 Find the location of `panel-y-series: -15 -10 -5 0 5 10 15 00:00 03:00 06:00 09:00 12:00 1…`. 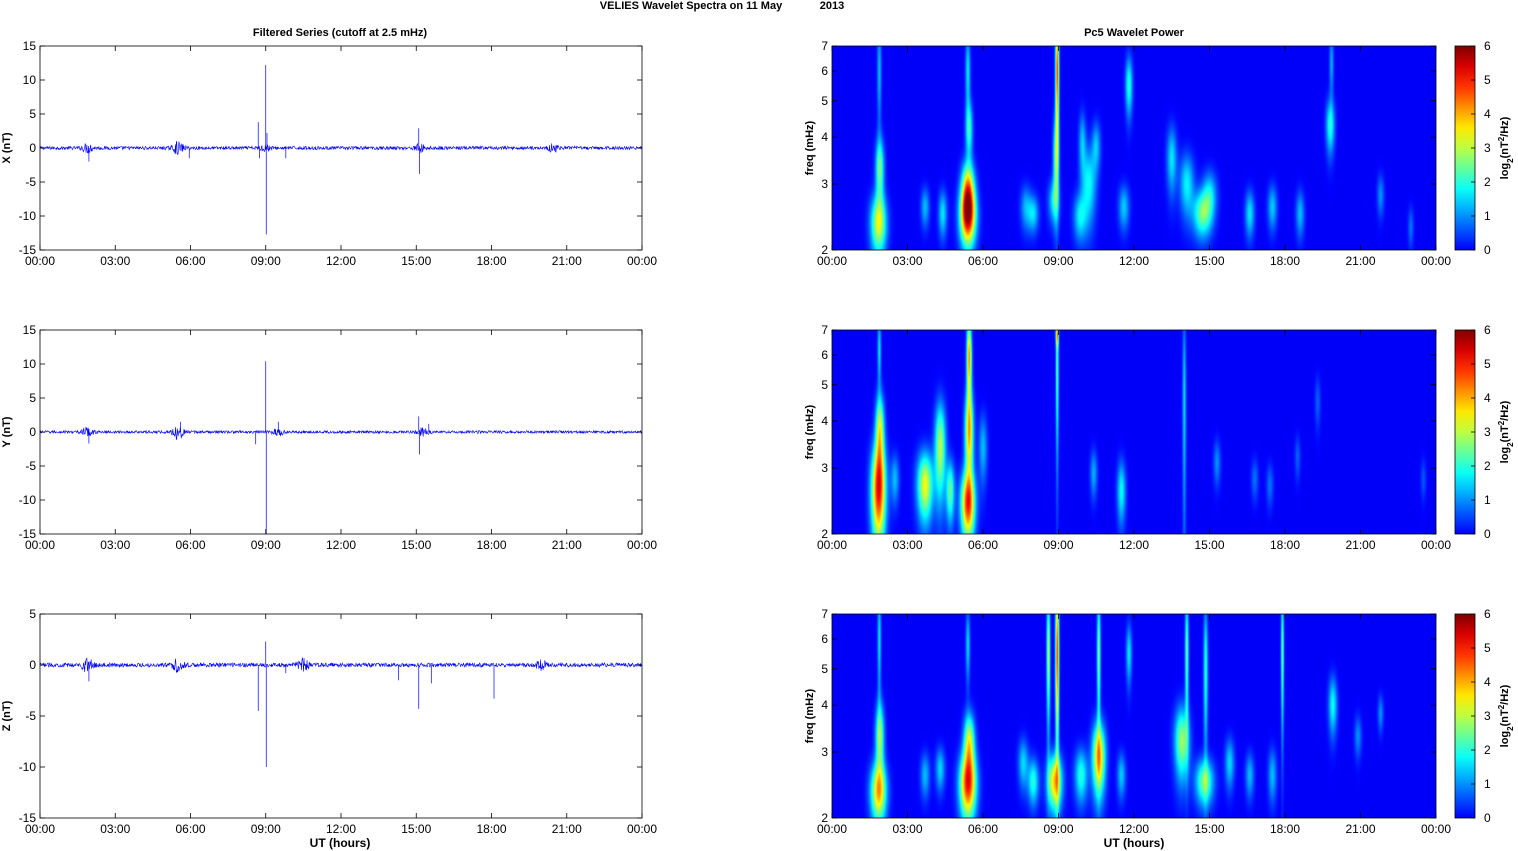

panel-y-series: -15 -10 -5 0 5 10 15 00:00 03:00 06:00 09:00 12:00 1… is located at coordinates (329, 437).